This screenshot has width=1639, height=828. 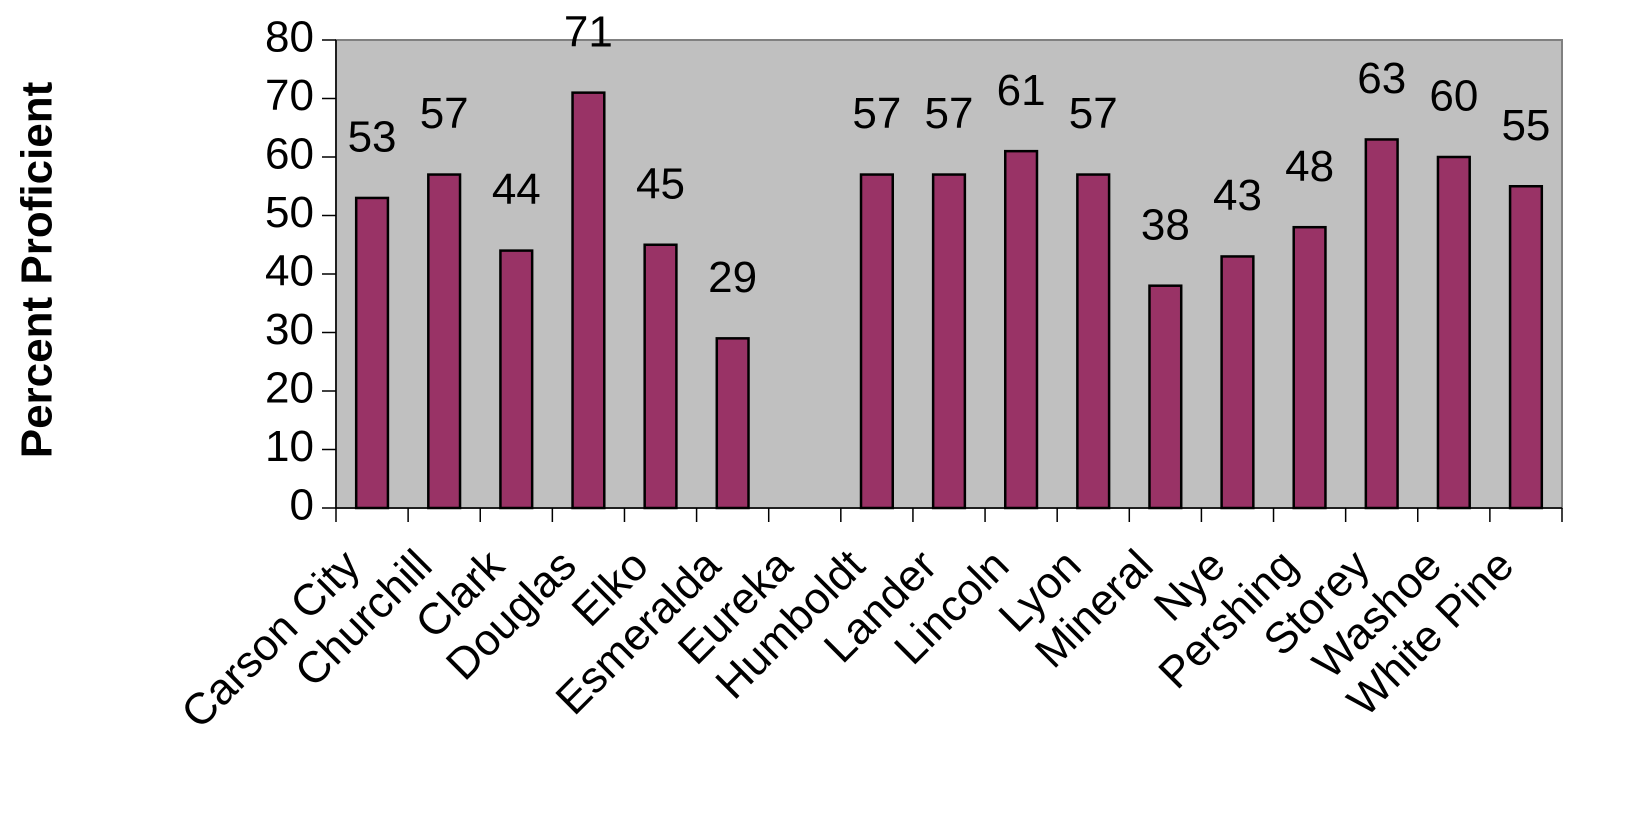 What do you see at coordinates (660, 183) in the screenshot?
I see `value-label: 45` at bounding box center [660, 183].